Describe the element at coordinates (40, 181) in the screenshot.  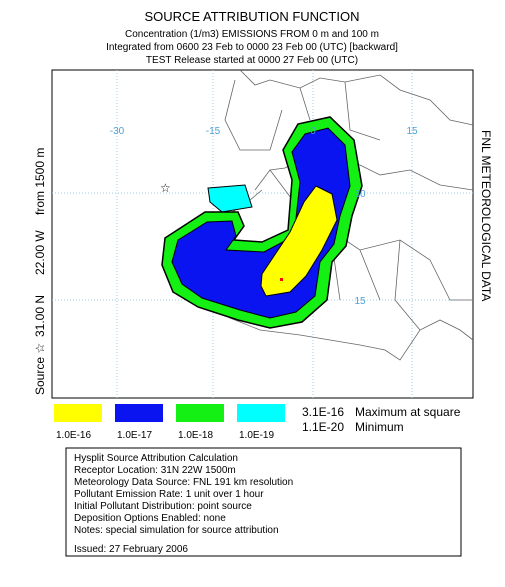
I see `source-height: from 1500 m` at that location.